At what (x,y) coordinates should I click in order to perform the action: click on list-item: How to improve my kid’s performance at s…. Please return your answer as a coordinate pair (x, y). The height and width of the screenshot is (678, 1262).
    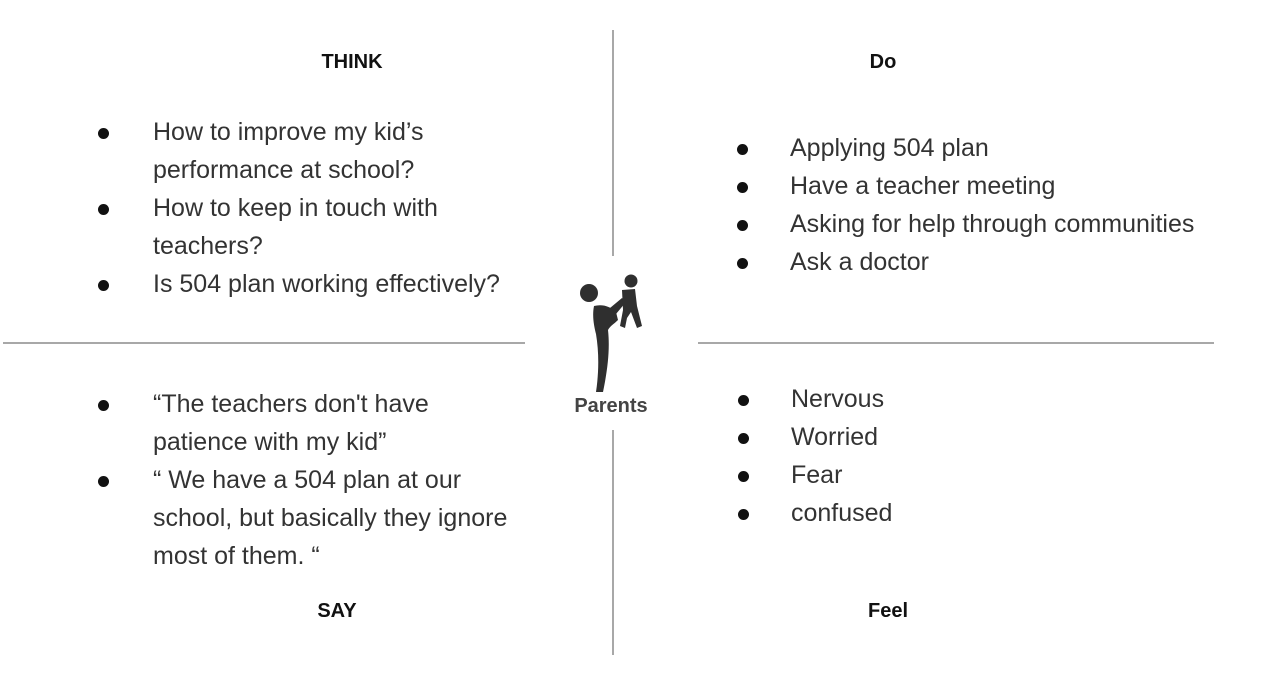
    Looking at the image, I should click on (308, 151).